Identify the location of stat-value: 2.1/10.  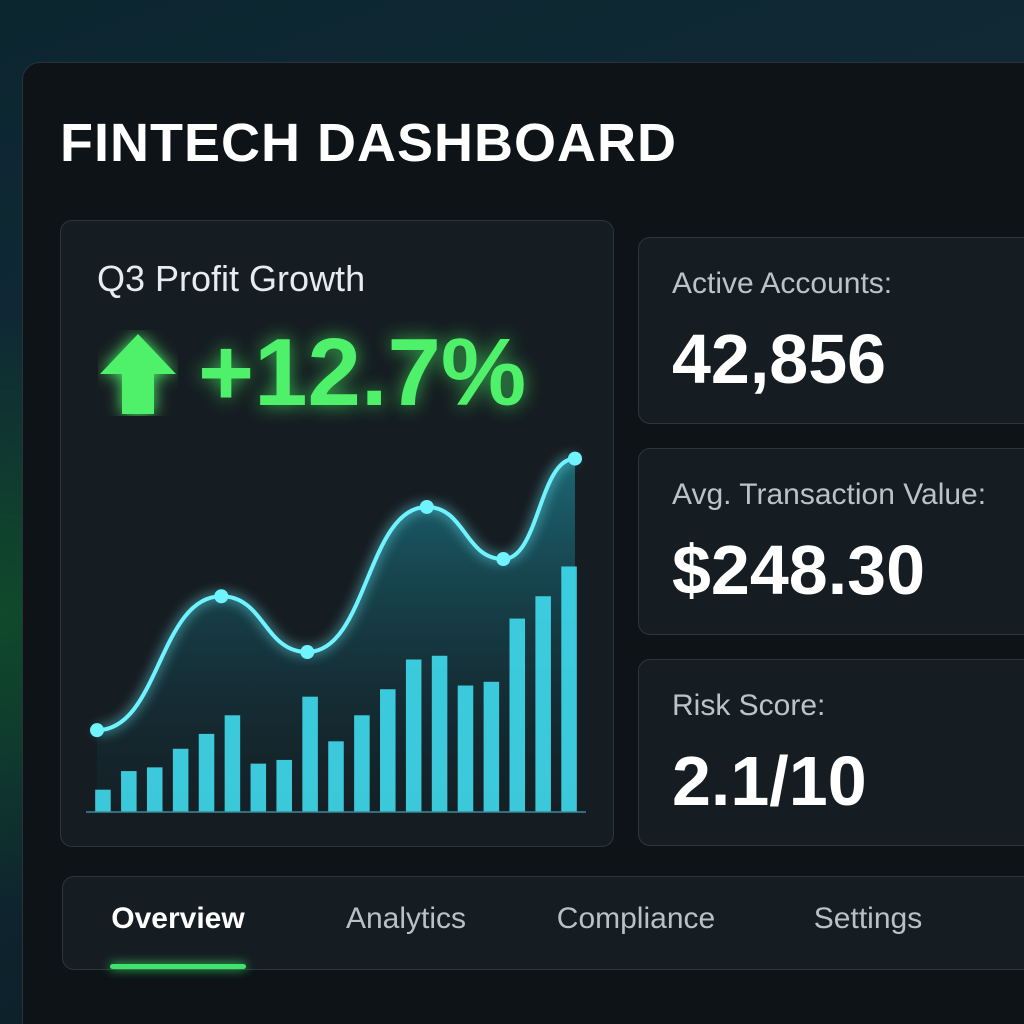
(769, 781).